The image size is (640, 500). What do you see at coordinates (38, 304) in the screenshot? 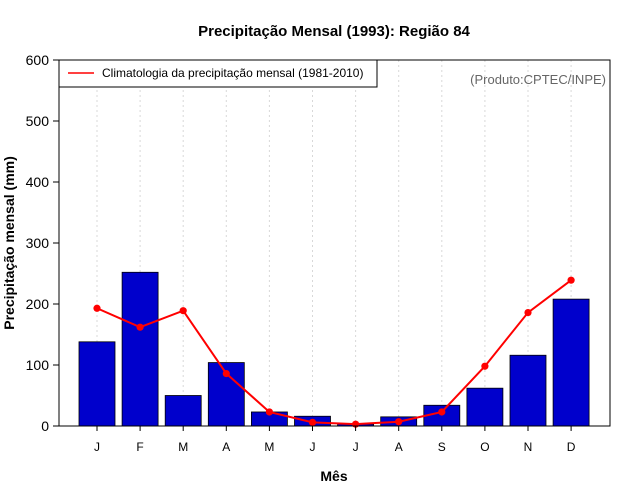
I see `y-tick-label: 200` at bounding box center [38, 304].